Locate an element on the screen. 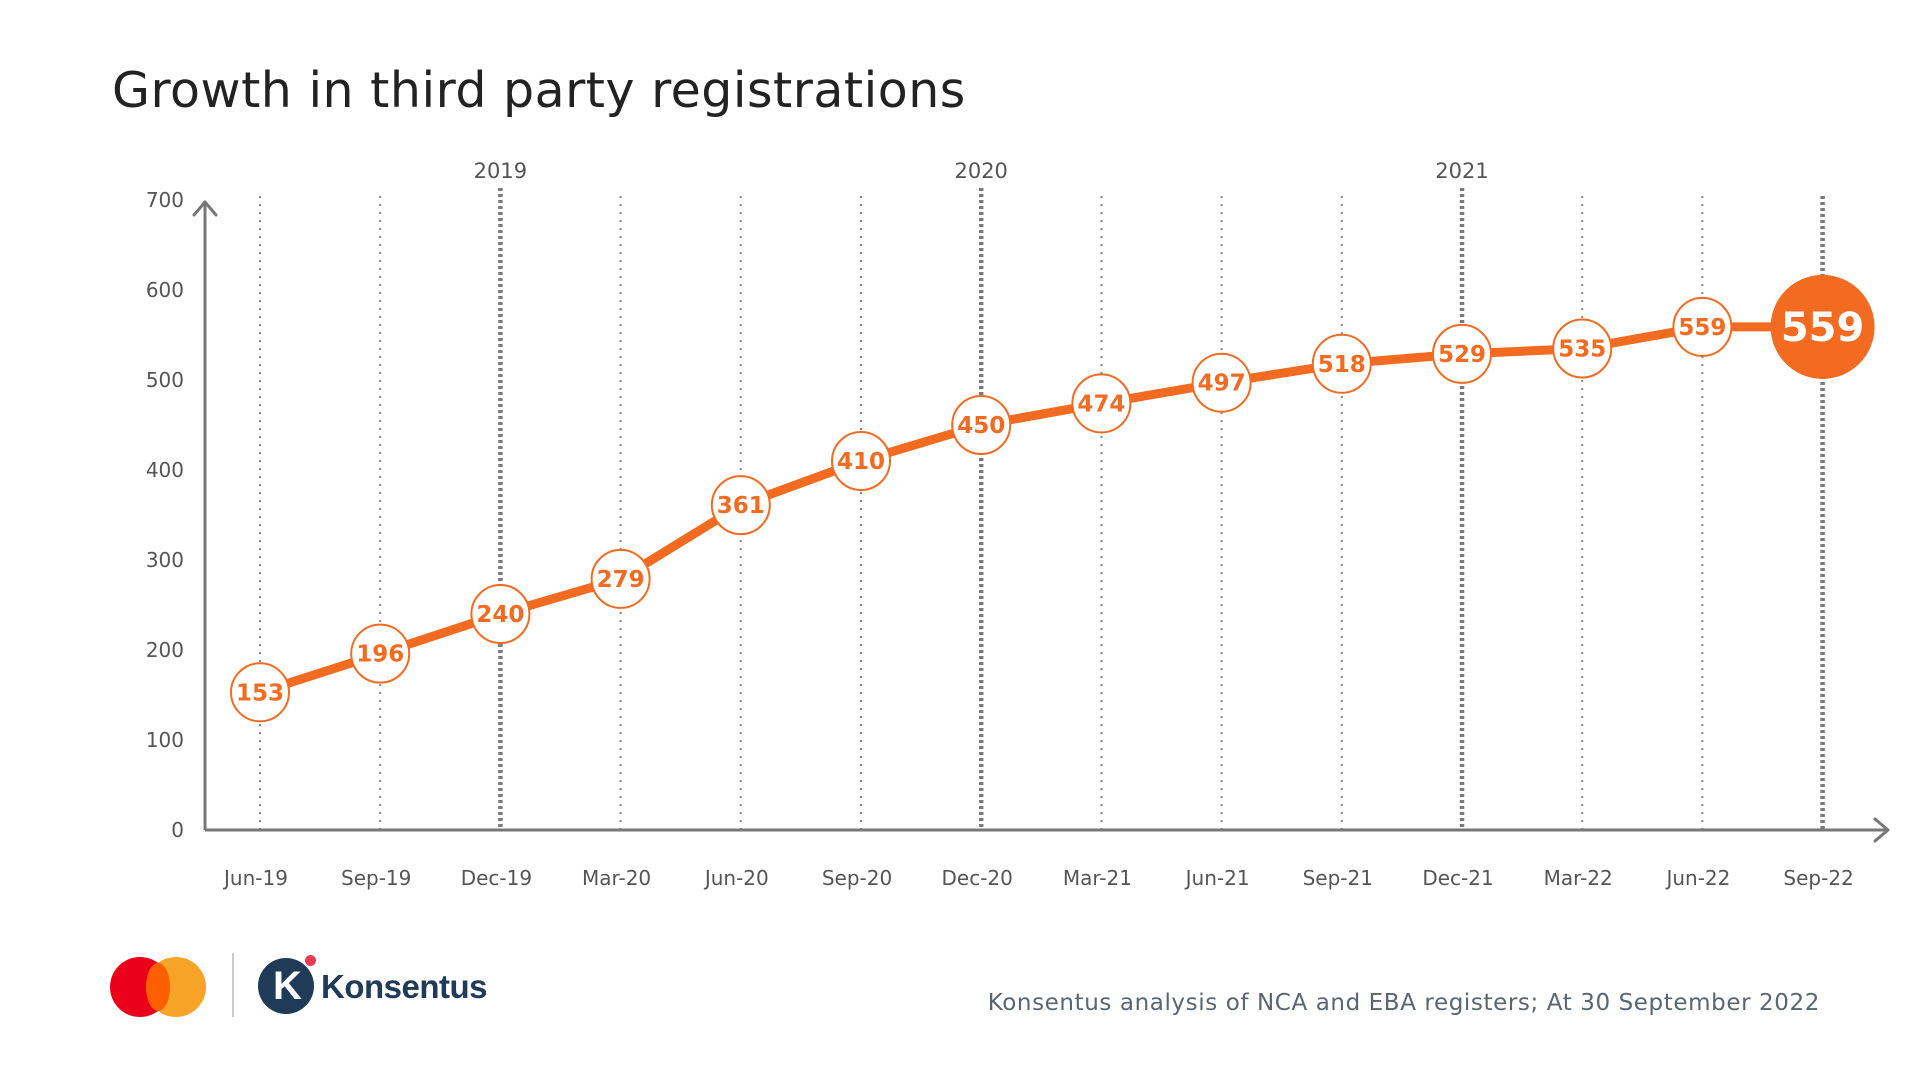 Image resolution: width=1920 pixels, height=1080 pixels. konsentus-logo-text: Konsentus is located at coordinates (404, 986).